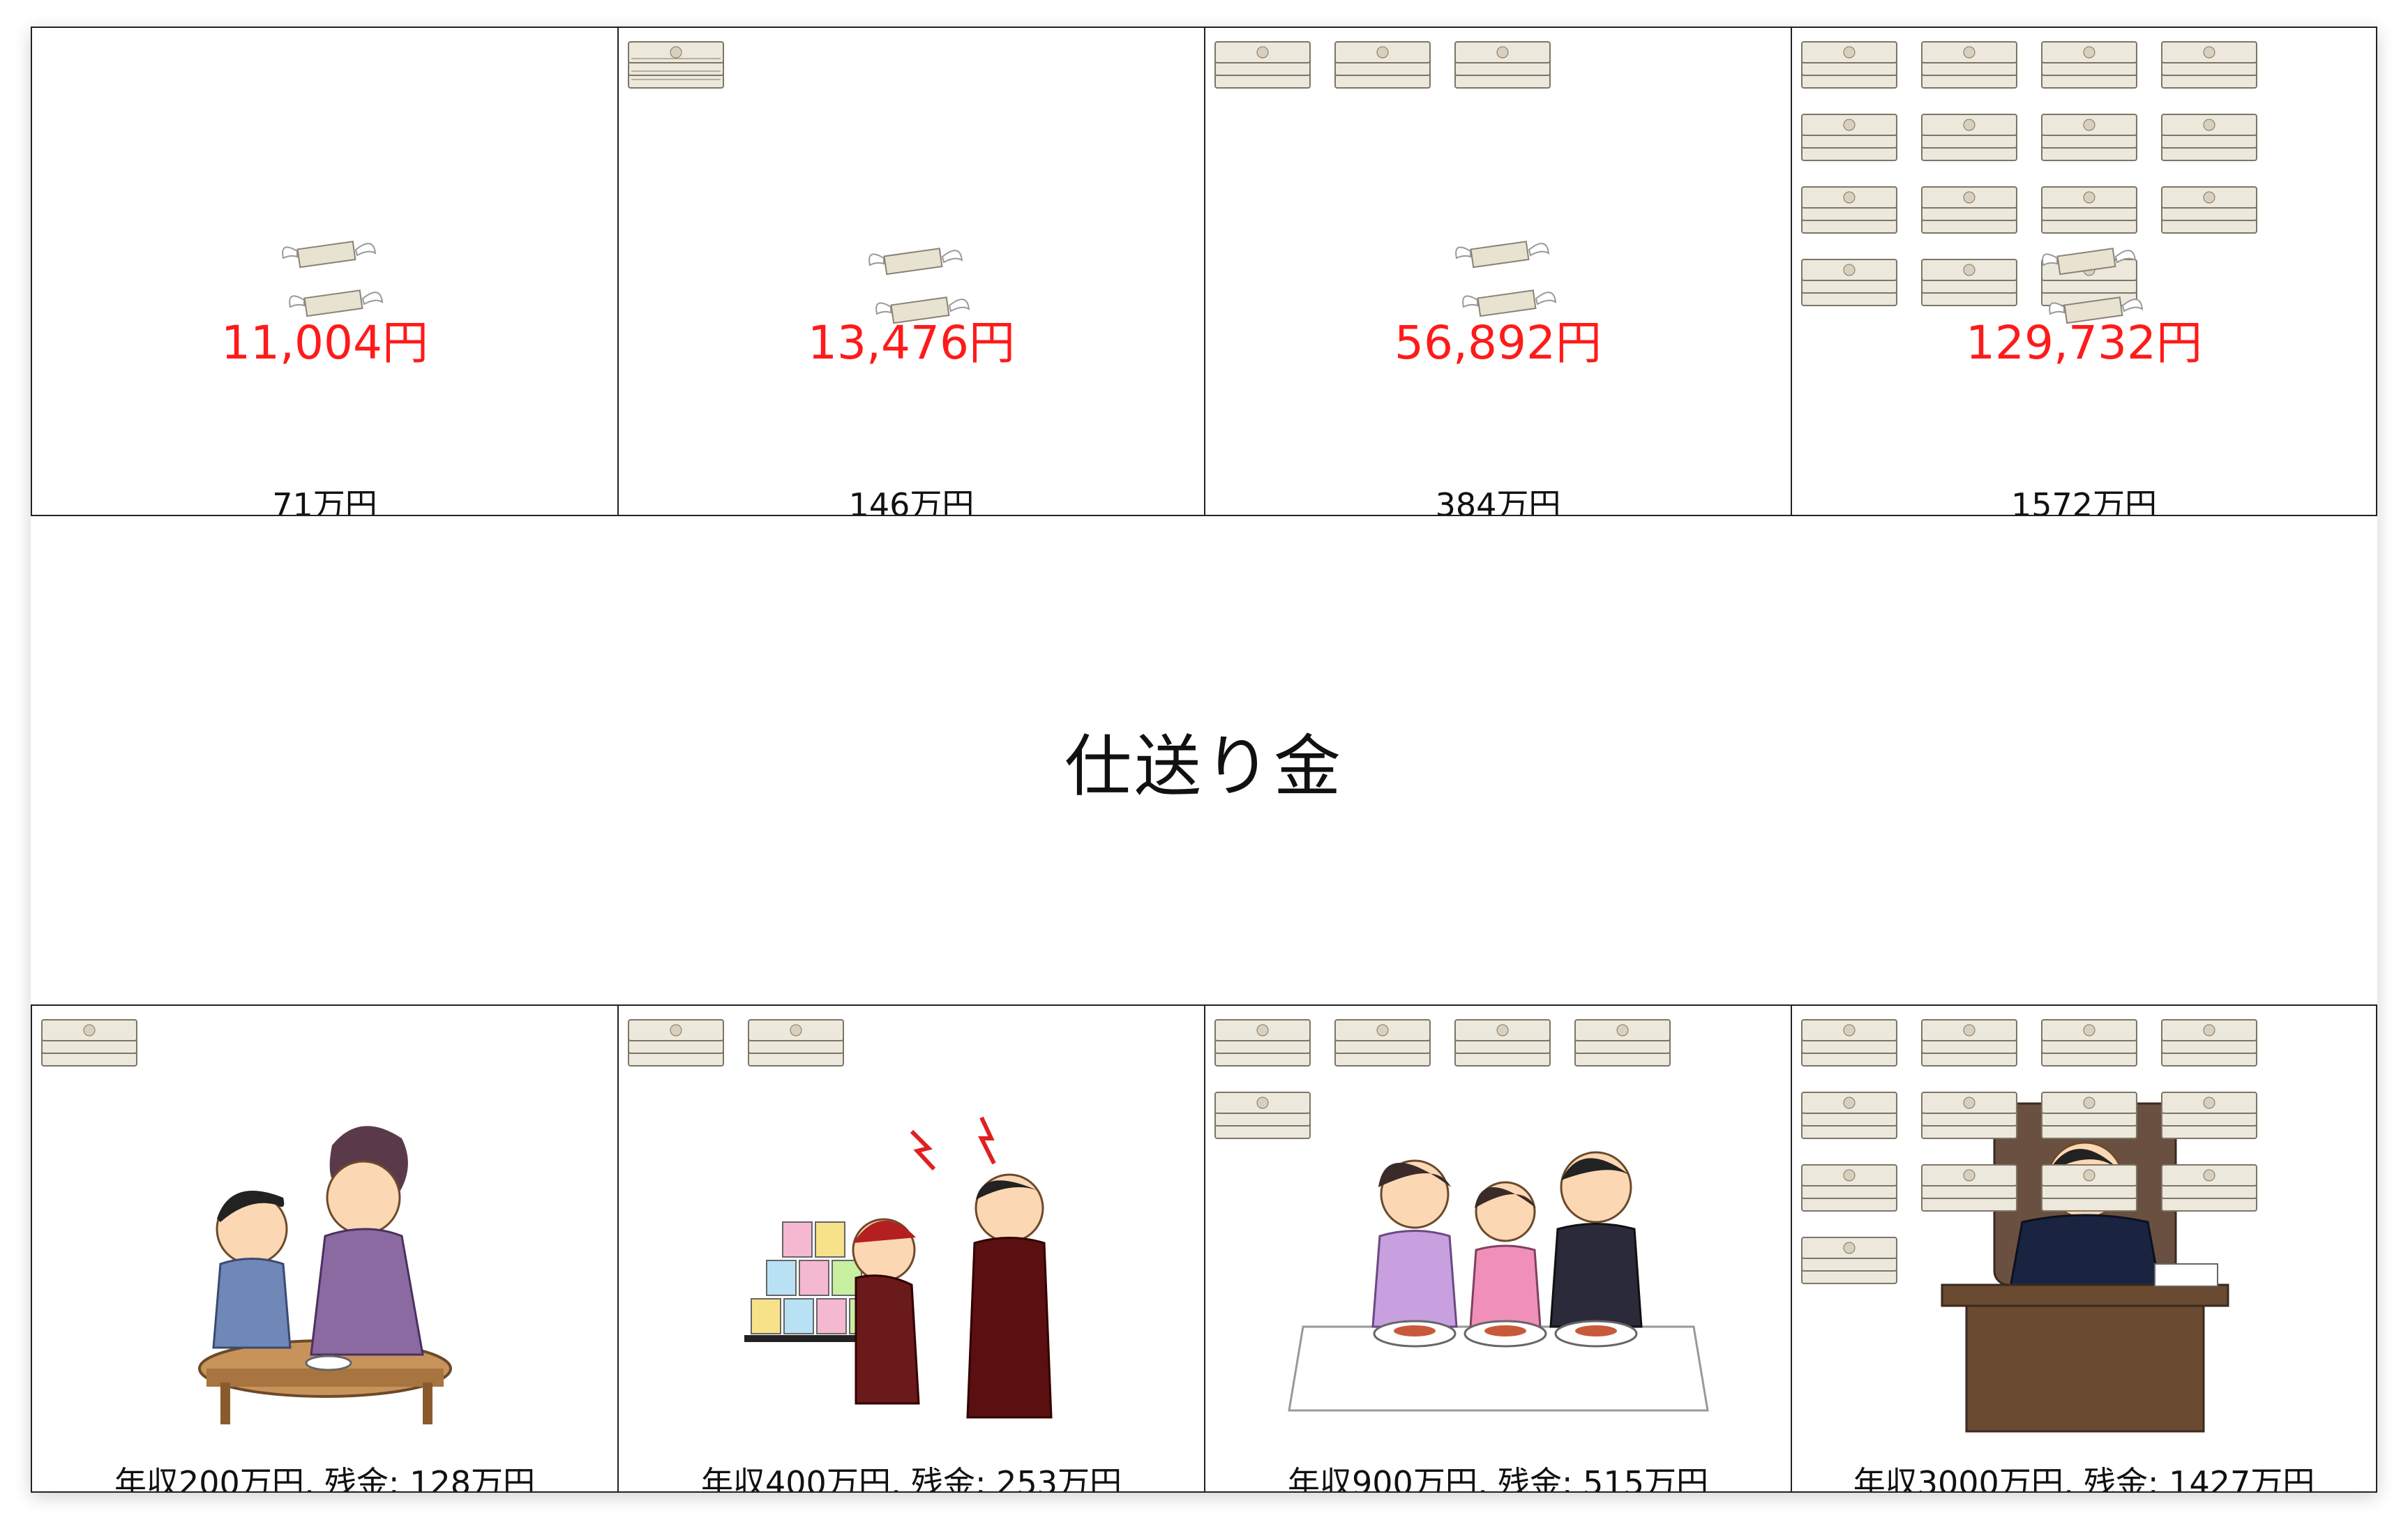 Image resolution: width=2408 pixels, height=1529 pixels. What do you see at coordinates (2084, 343) in the screenshot?
I see `allowance-amount: 129,732円` at bounding box center [2084, 343].